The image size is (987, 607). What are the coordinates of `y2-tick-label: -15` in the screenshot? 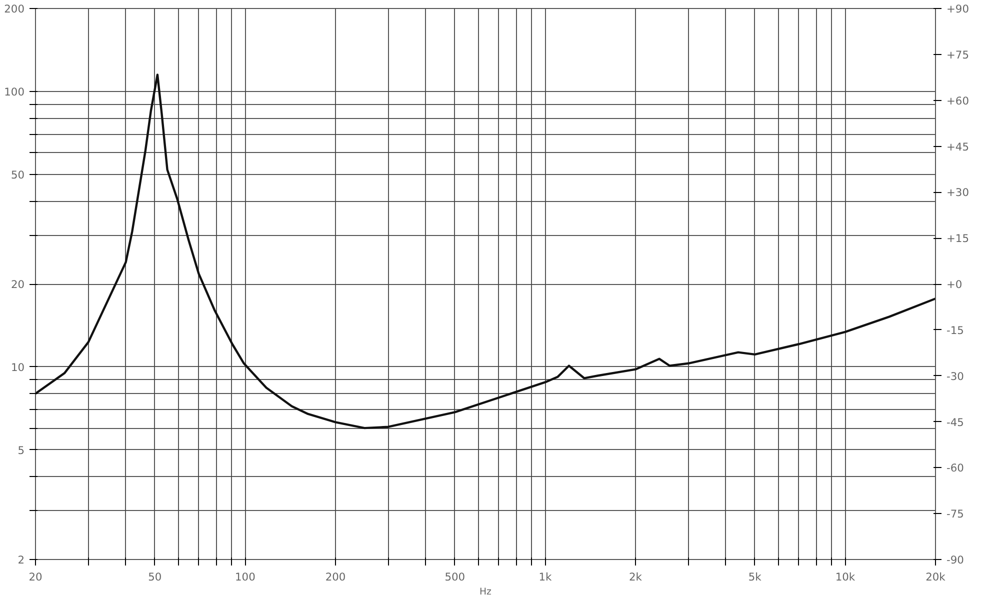 It's located at (955, 330).